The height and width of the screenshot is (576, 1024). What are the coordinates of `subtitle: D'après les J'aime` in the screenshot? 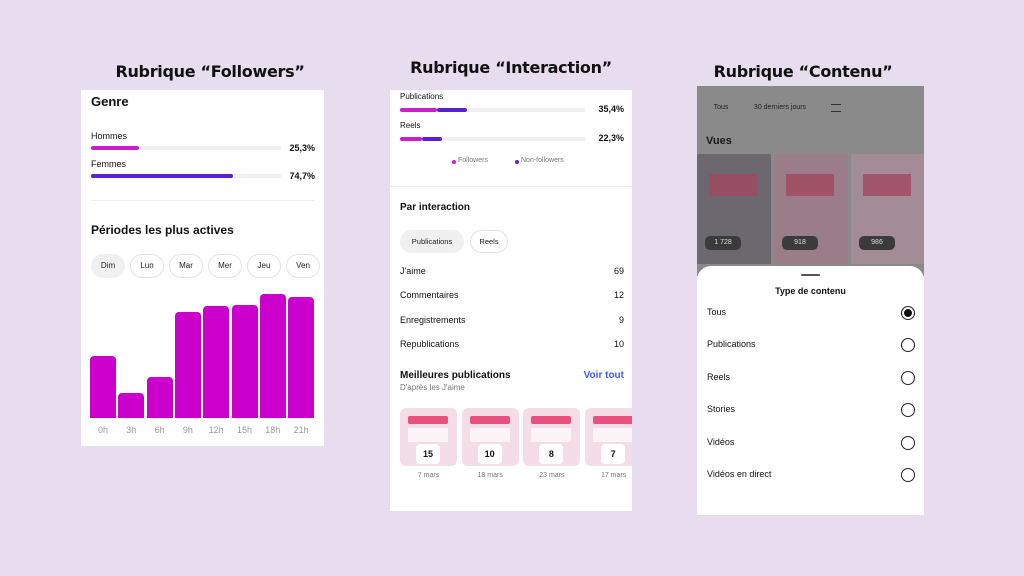 It's located at (432, 387).